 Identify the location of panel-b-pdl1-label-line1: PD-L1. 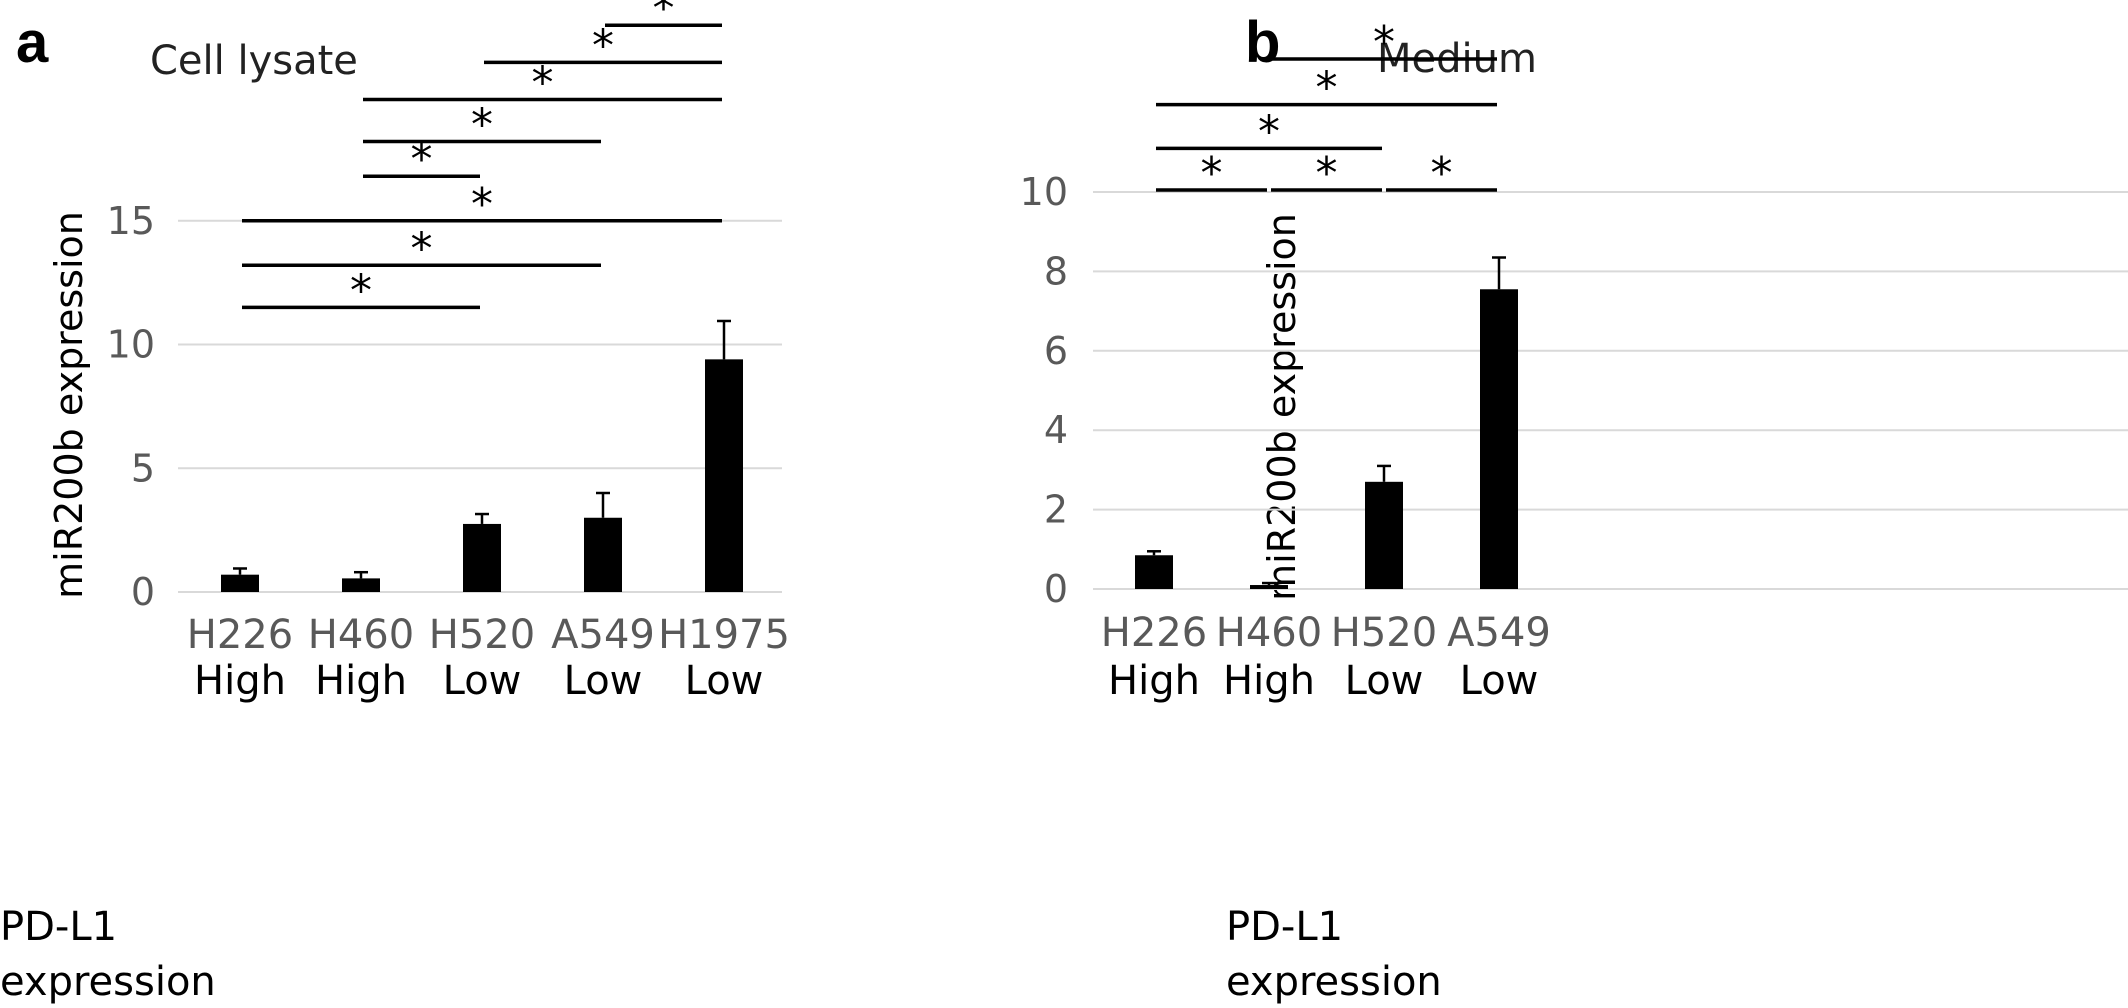
(1284, 927).